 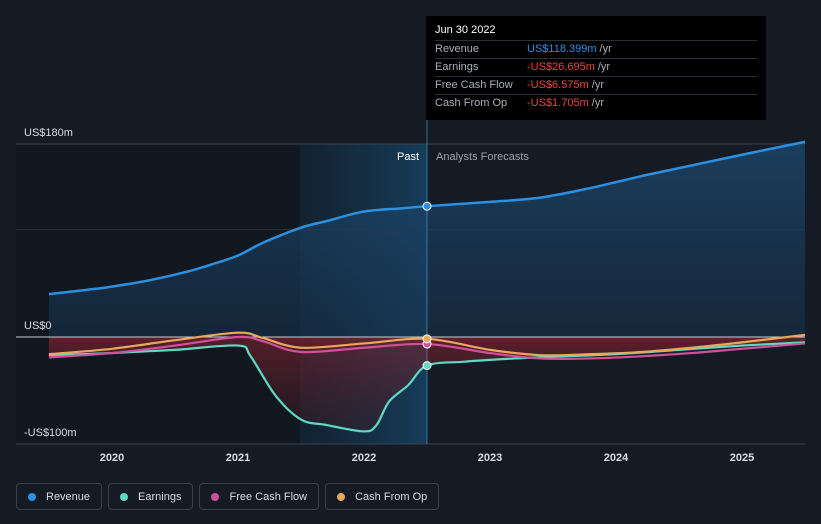 I want to click on tooltip-label: Revenue, so click(x=457, y=49).